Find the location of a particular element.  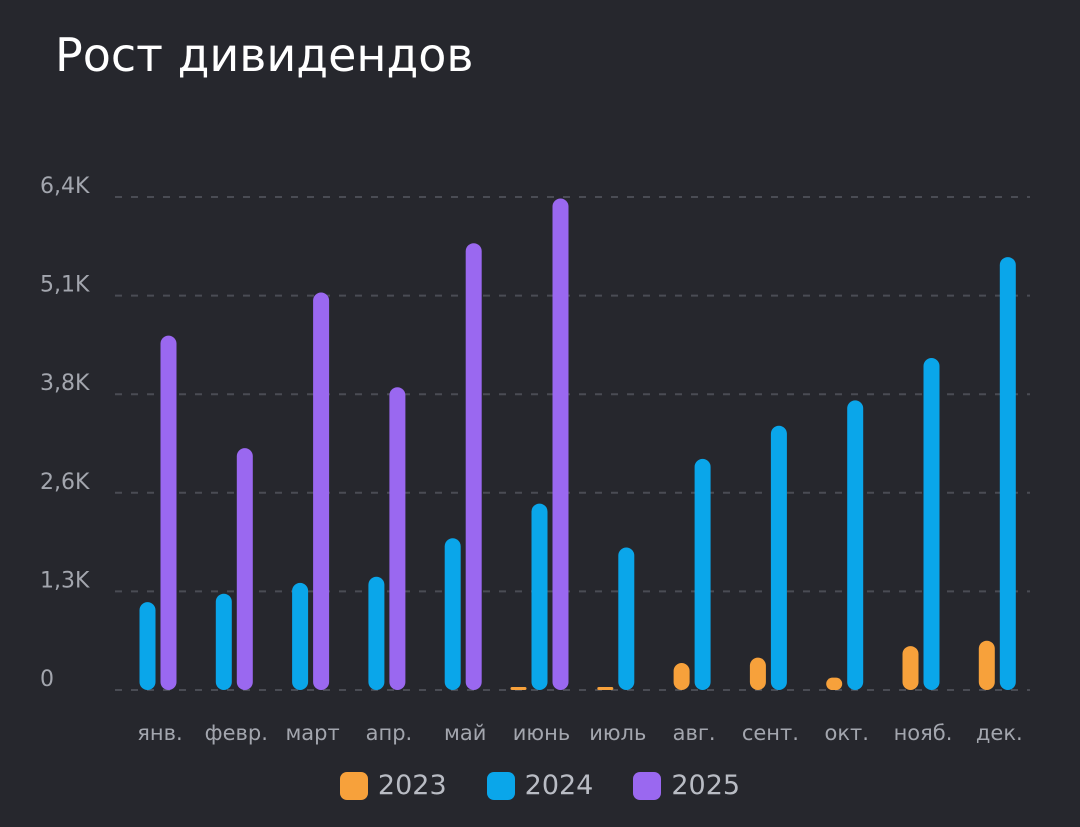

y-tick-label: 0 is located at coordinates (47, 679).